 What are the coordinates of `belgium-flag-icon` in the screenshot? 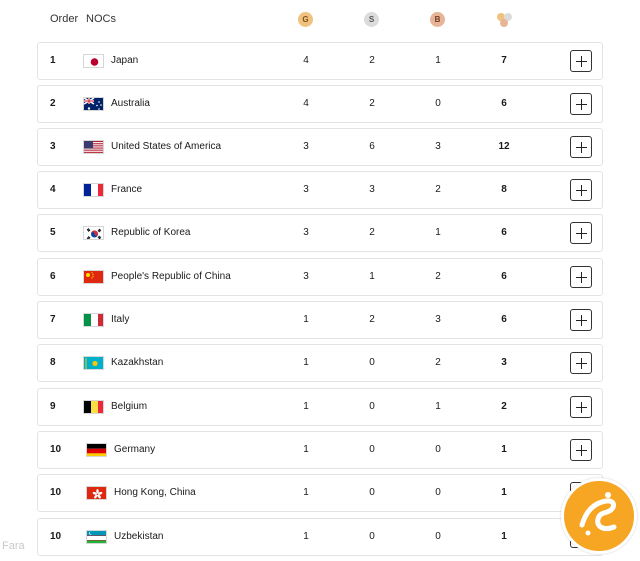 It's located at (93, 407).